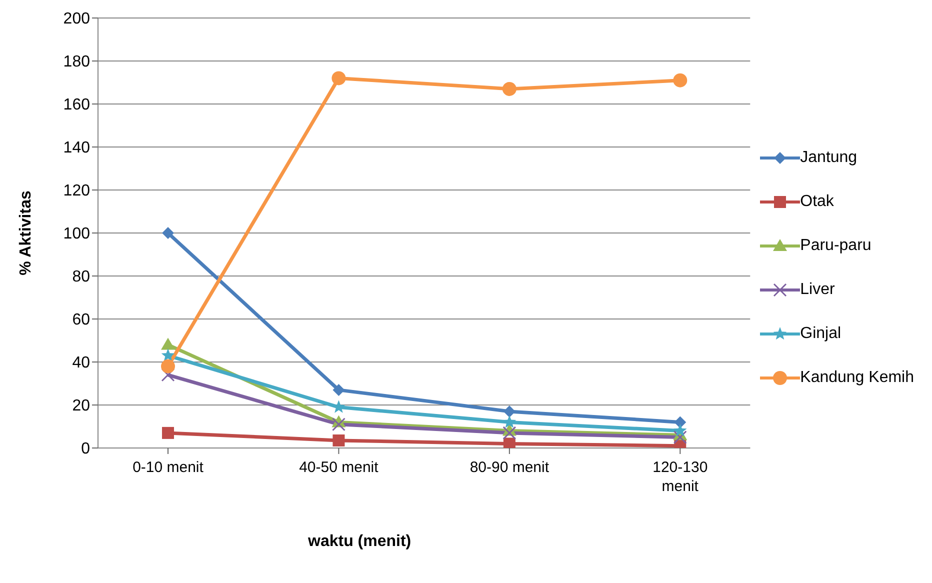 This screenshot has width=932, height=583. Describe the element at coordinates (510, 467) in the screenshot. I see `x-tick-label: 80-90 menit` at that location.